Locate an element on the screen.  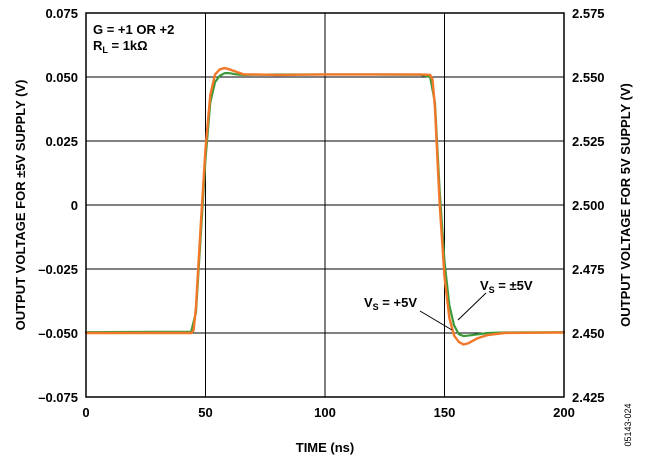
annotation-load-sub: L is located at coordinates (105, 50).